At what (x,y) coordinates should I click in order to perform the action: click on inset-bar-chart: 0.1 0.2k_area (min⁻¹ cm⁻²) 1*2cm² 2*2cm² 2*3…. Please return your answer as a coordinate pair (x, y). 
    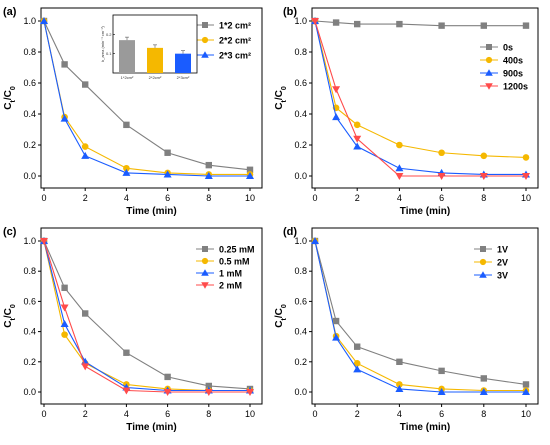
    Looking at the image, I should click on (149, 47).